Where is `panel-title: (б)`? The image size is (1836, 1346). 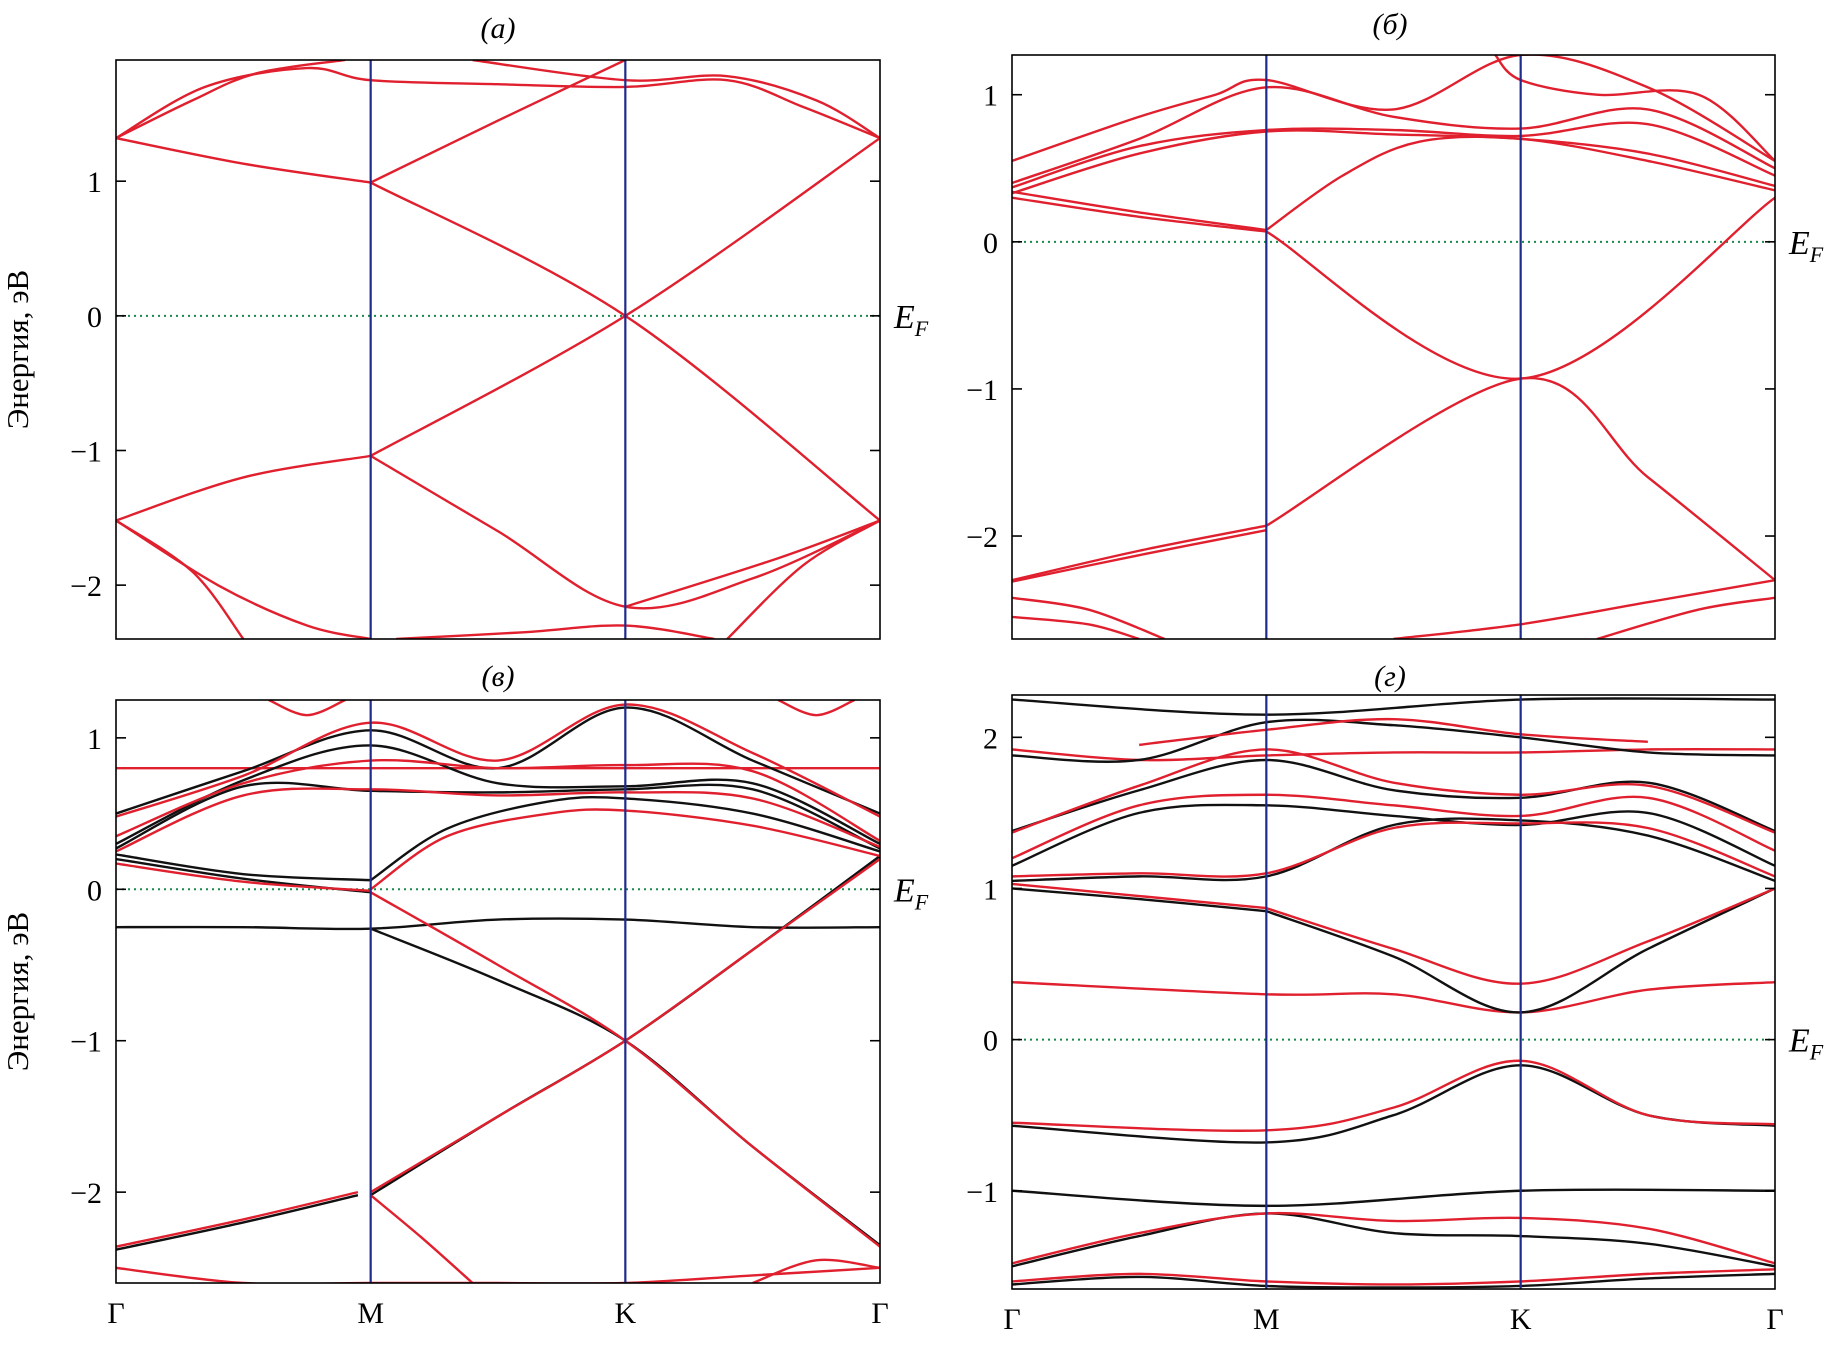 panel-title: (б) is located at coordinates (1389, 24).